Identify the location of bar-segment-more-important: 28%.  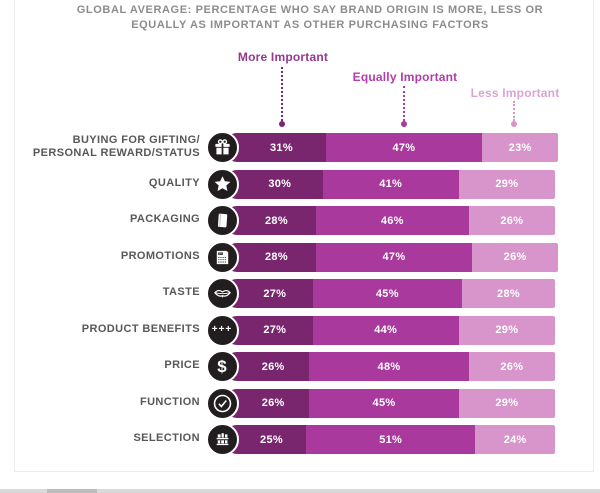
(269, 257).